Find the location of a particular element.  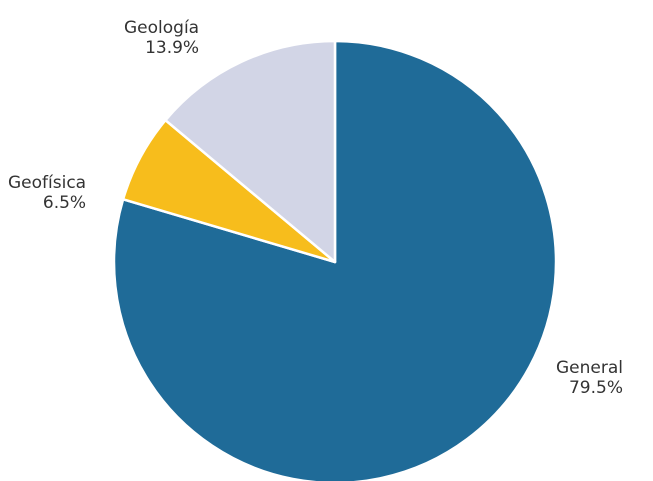

pie-slice-geologia is located at coordinates (250, 151).